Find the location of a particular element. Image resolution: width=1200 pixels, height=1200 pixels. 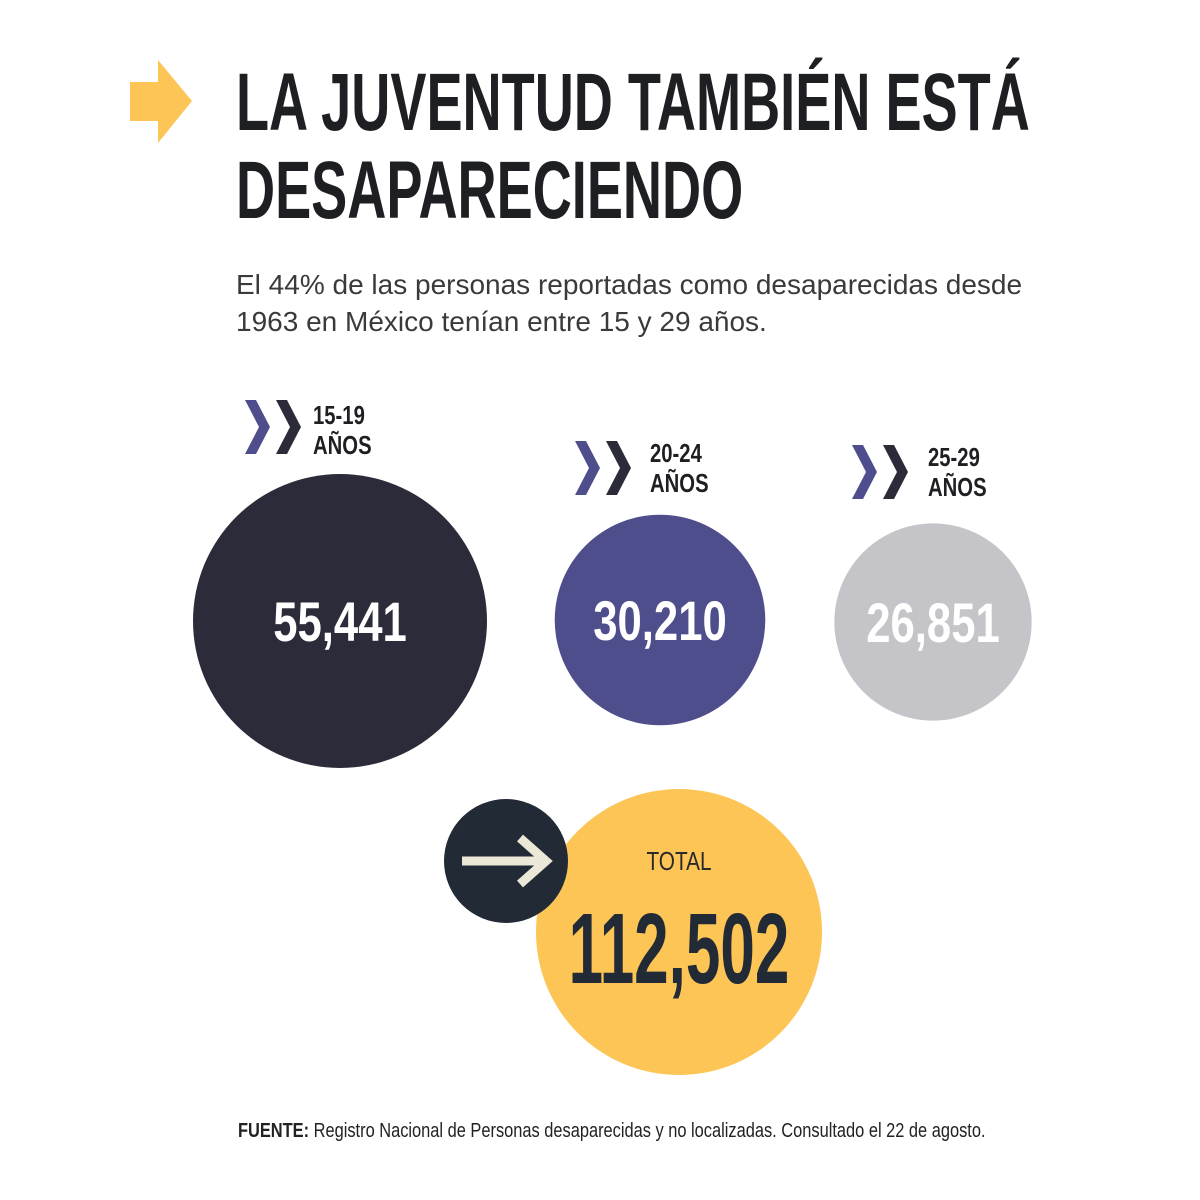

total-bubble is located at coordinates (679, 932).